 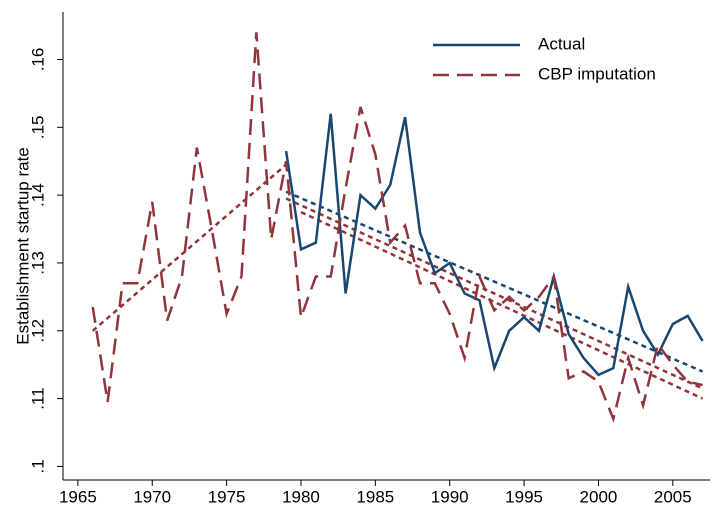 I want to click on y-tick-label: .16, so click(x=37, y=60).